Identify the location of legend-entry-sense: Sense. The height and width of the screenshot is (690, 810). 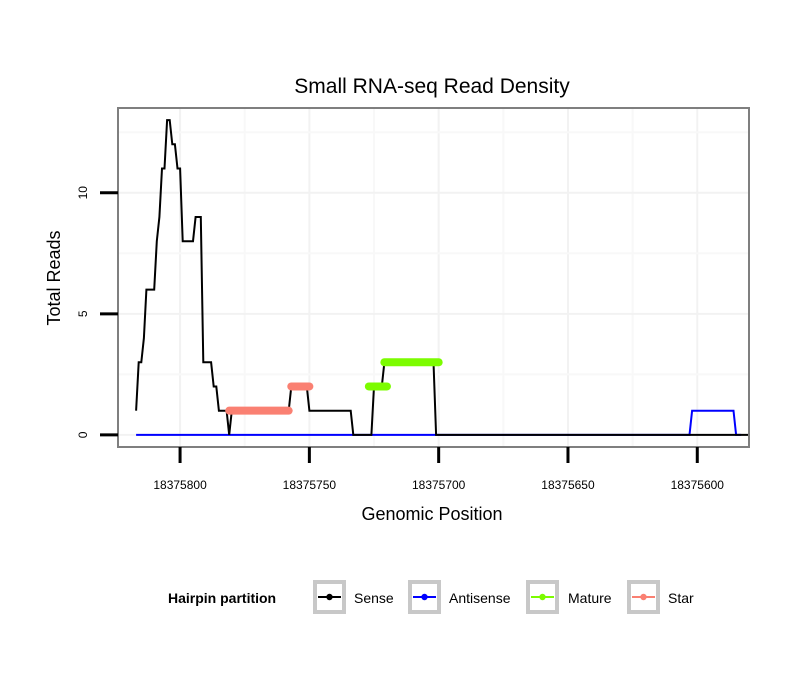
(353, 597).